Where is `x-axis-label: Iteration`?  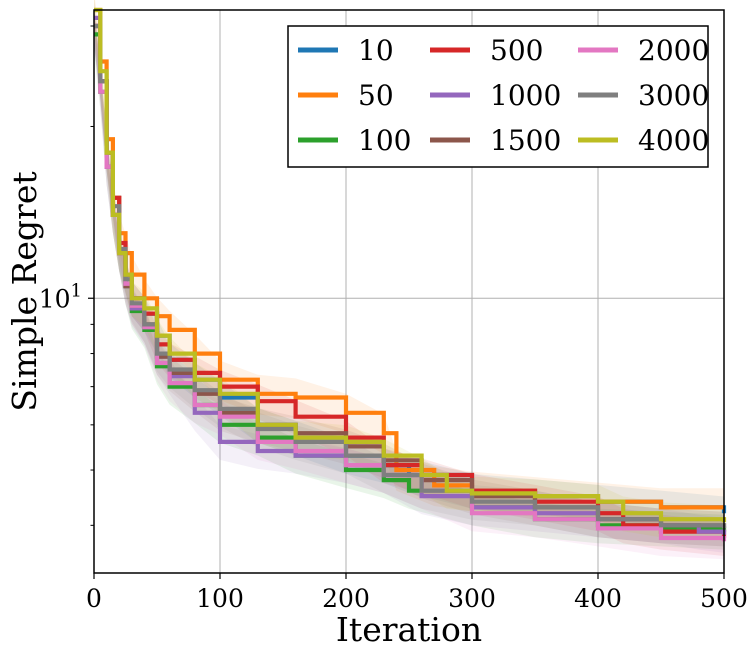 x-axis-label: Iteration is located at coordinates (409, 629).